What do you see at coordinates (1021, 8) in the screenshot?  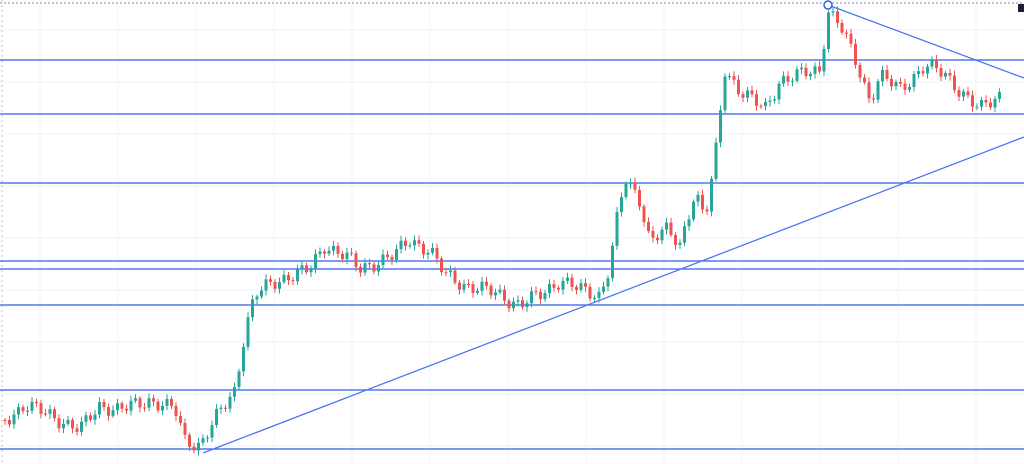 I see `corner-marker` at bounding box center [1021, 8].